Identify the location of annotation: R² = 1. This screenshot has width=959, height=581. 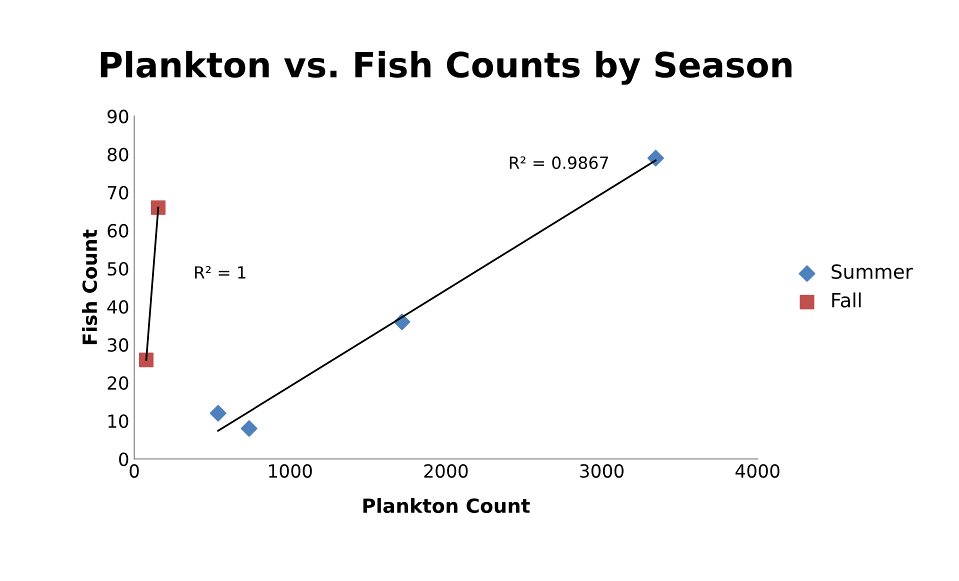
(220, 272).